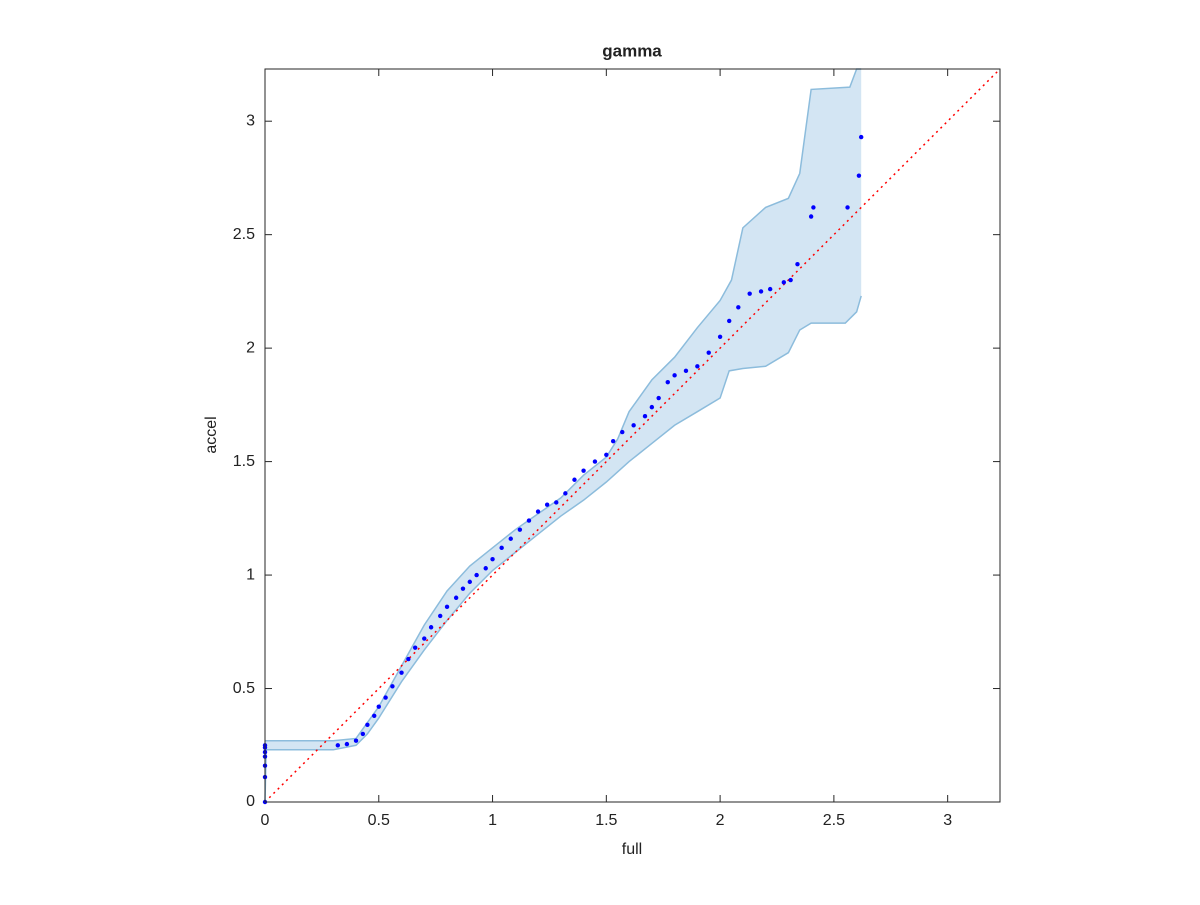  Describe the element at coordinates (632, 50) in the screenshot. I see `chart-title: gamma` at that location.